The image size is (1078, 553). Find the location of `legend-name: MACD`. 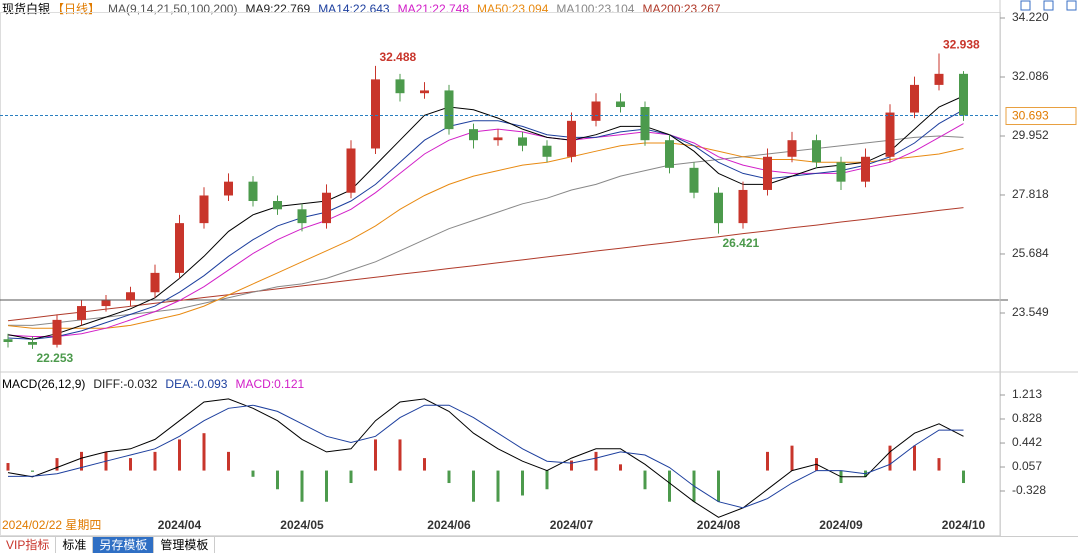

legend-name: MACD is located at coordinates (254, 384).